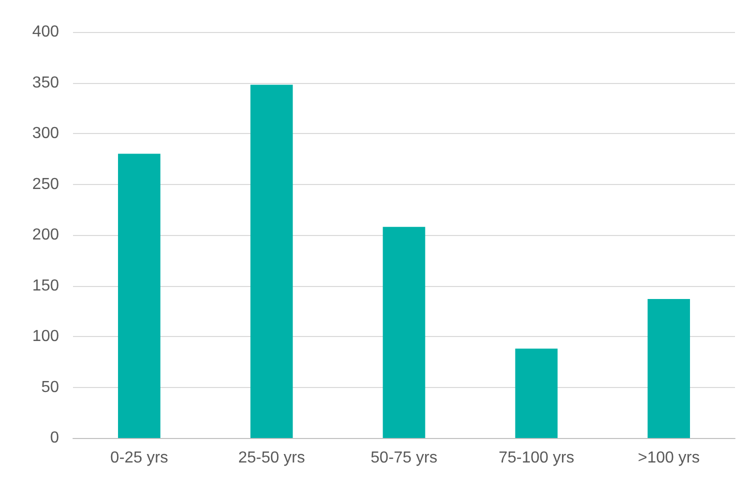 The image size is (747, 482). I want to click on y-tick-label: 0, so click(55, 438).